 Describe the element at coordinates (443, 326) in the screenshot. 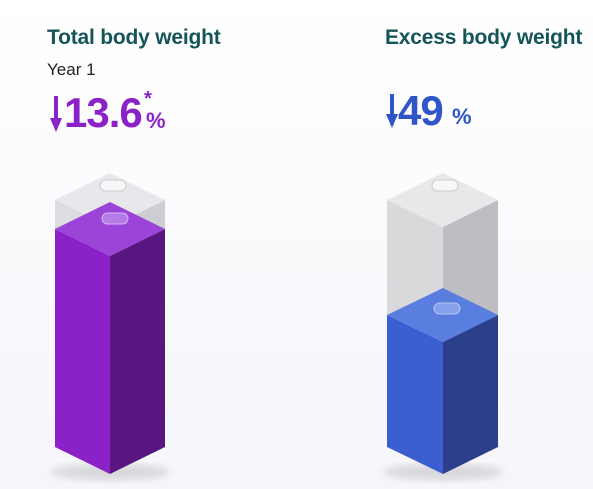

I see `right-column` at that location.